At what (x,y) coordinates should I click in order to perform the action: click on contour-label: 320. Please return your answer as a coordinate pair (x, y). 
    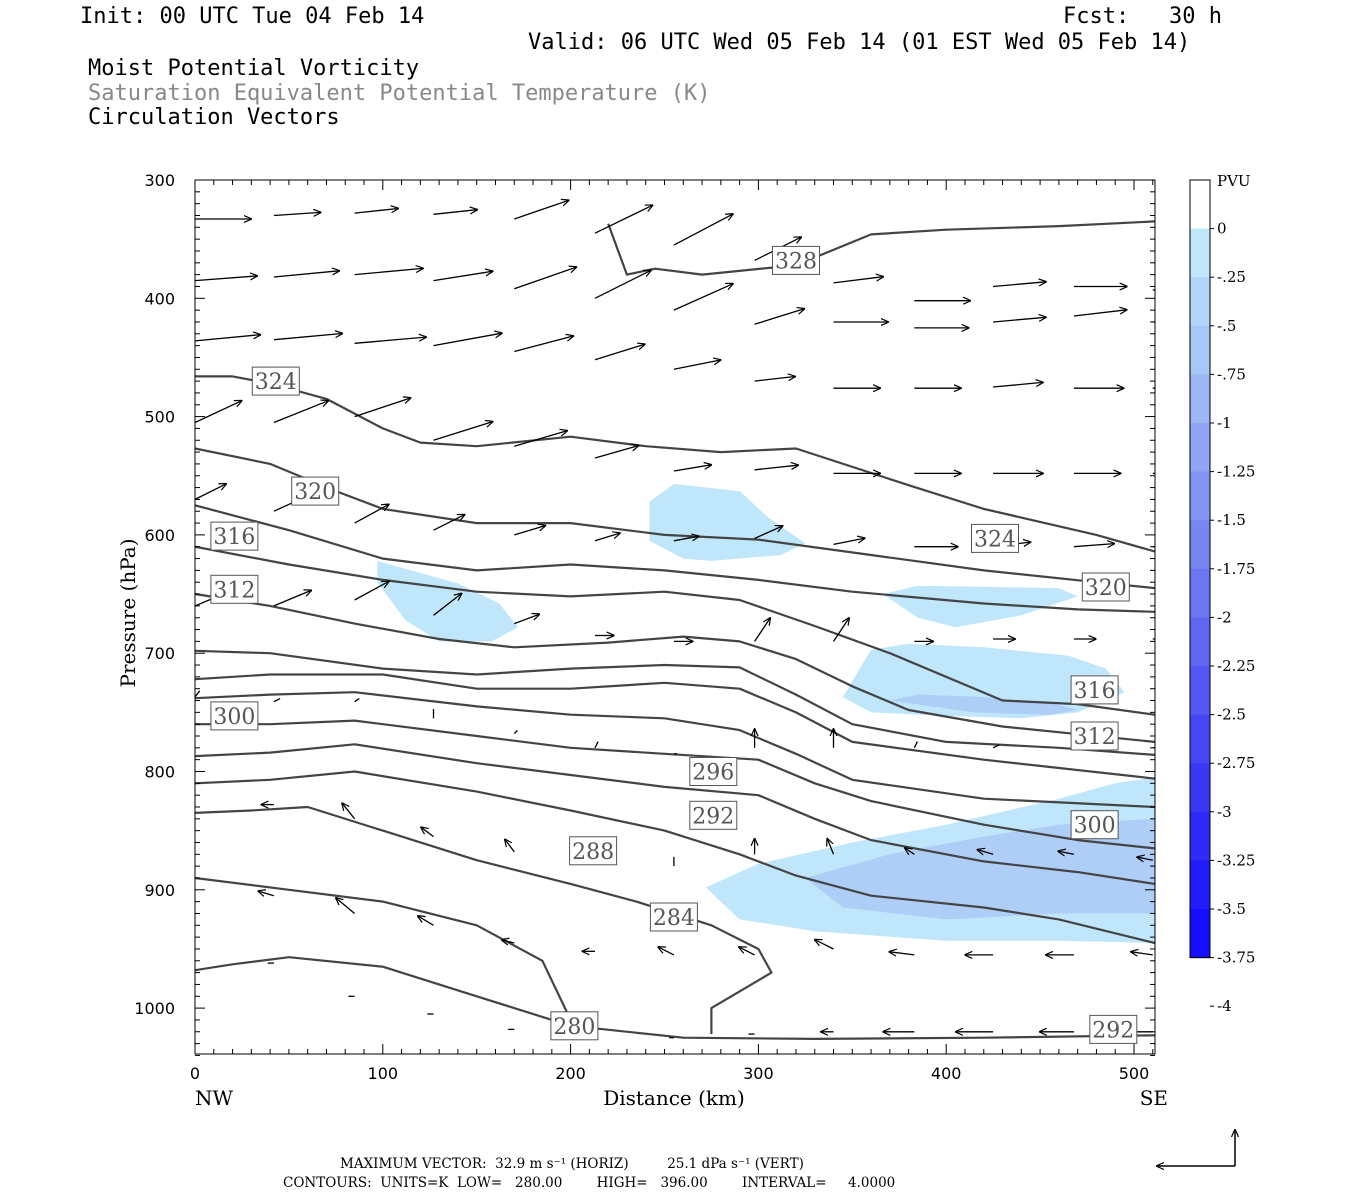
    Looking at the image, I should click on (1105, 587).